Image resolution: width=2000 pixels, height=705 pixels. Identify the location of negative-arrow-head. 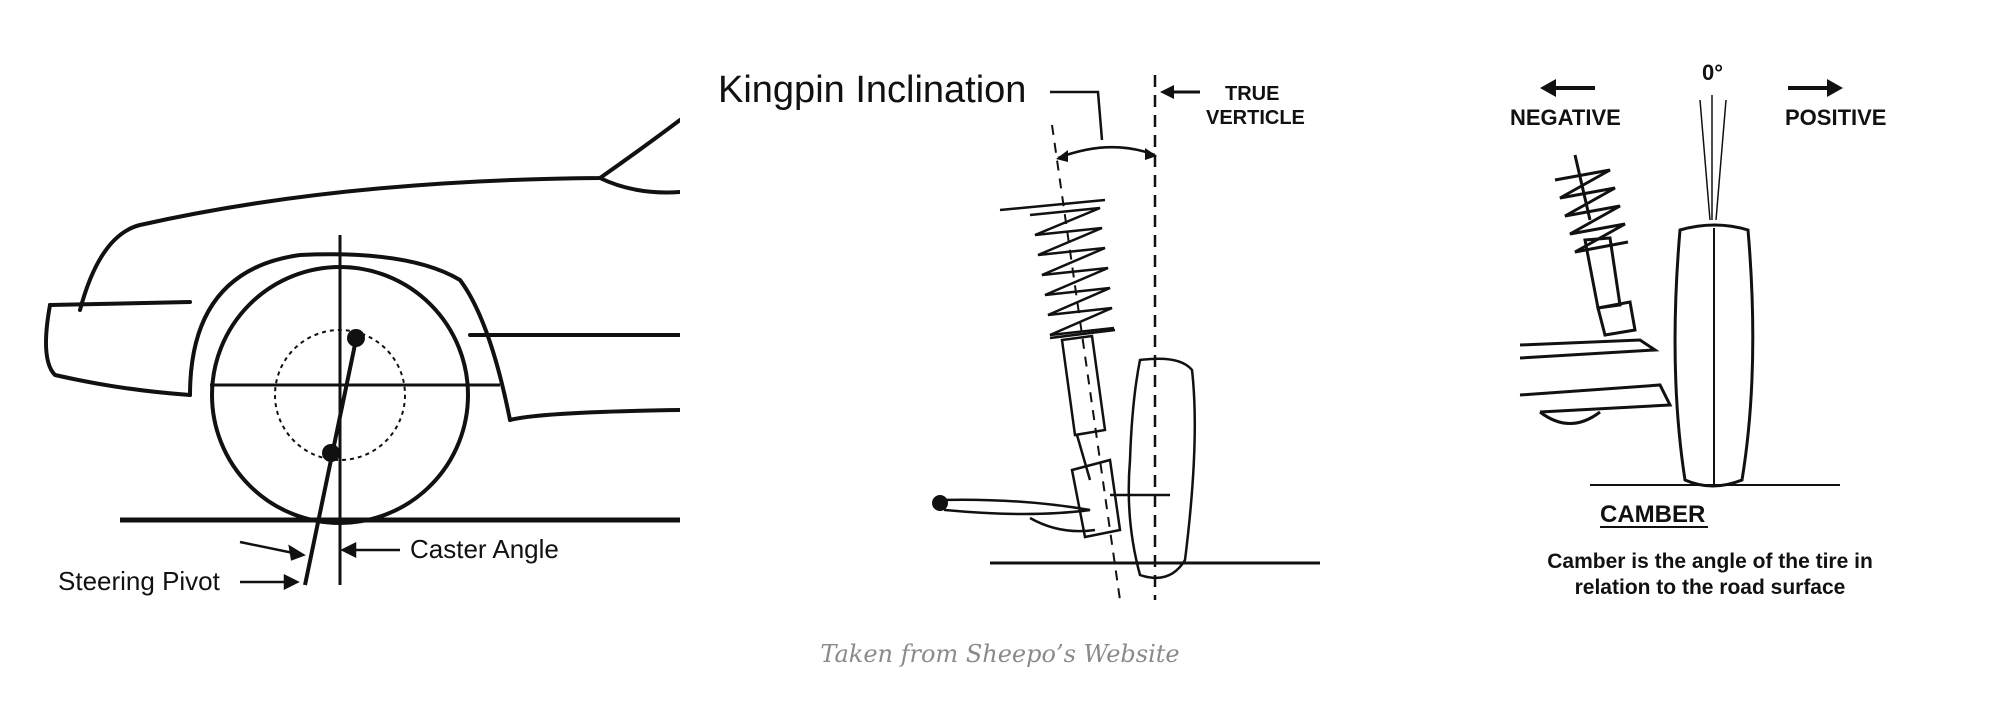
(1548, 88).